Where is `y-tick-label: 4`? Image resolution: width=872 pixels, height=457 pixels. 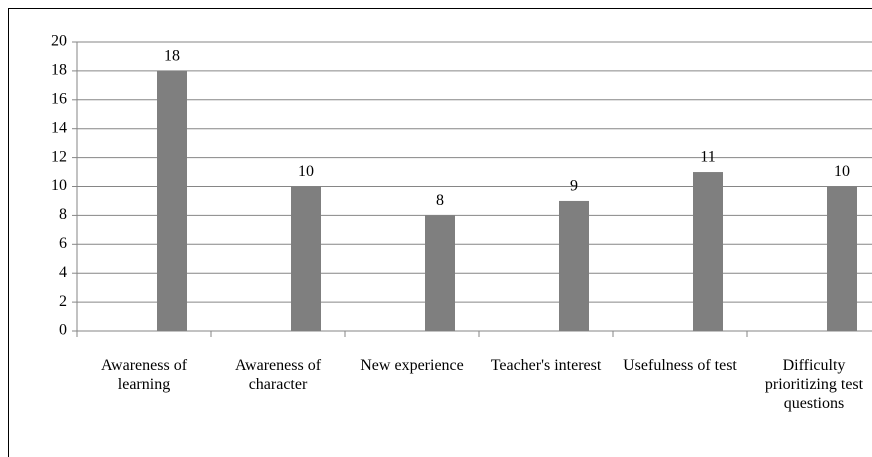
y-tick-label: 4 is located at coordinates (63, 272).